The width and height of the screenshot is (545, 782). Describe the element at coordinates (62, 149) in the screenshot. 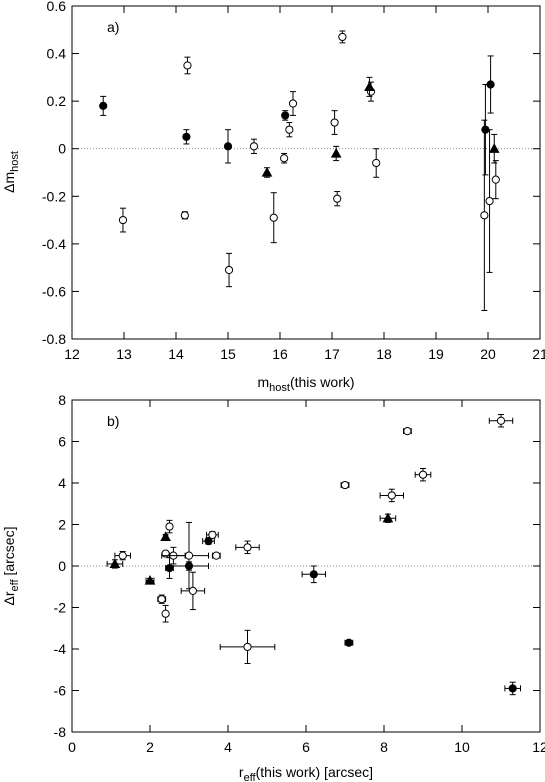

I see `y-tick-label: 0` at that location.